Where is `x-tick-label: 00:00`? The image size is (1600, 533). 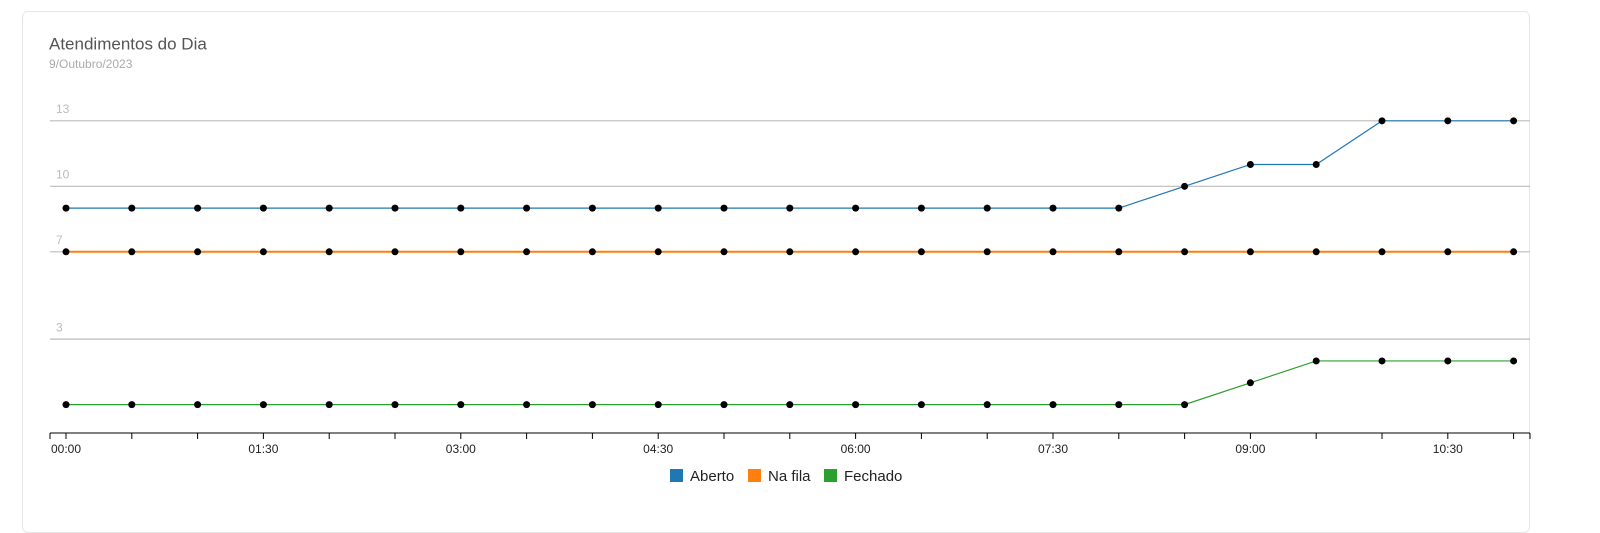 x-tick-label: 00:00 is located at coordinates (66, 449).